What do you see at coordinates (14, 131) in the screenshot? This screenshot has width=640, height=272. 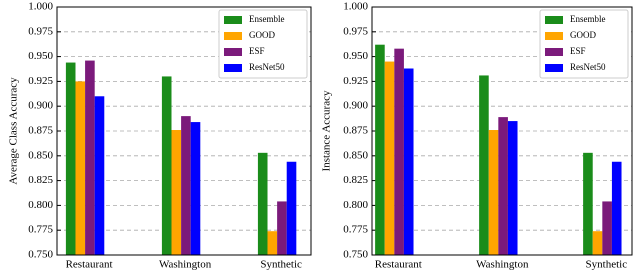 I see `y-axis-label: Average Class Accuracy` at bounding box center [14, 131].